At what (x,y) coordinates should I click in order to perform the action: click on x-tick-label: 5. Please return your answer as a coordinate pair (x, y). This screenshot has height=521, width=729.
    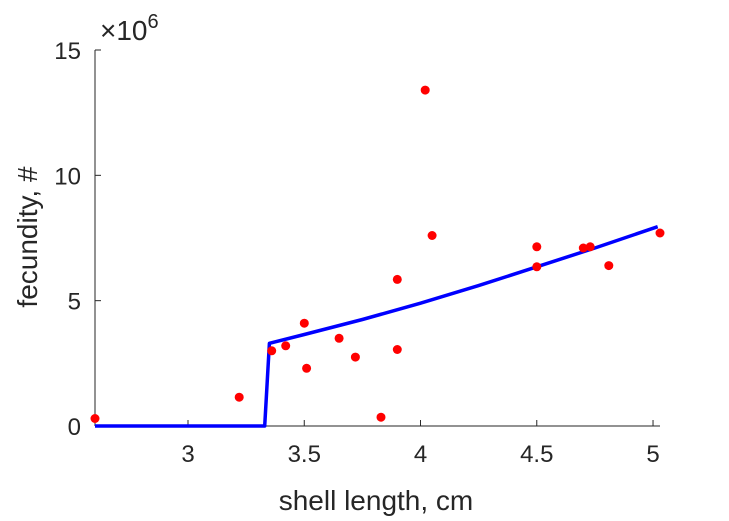
    Looking at the image, I should click on (652, 454).